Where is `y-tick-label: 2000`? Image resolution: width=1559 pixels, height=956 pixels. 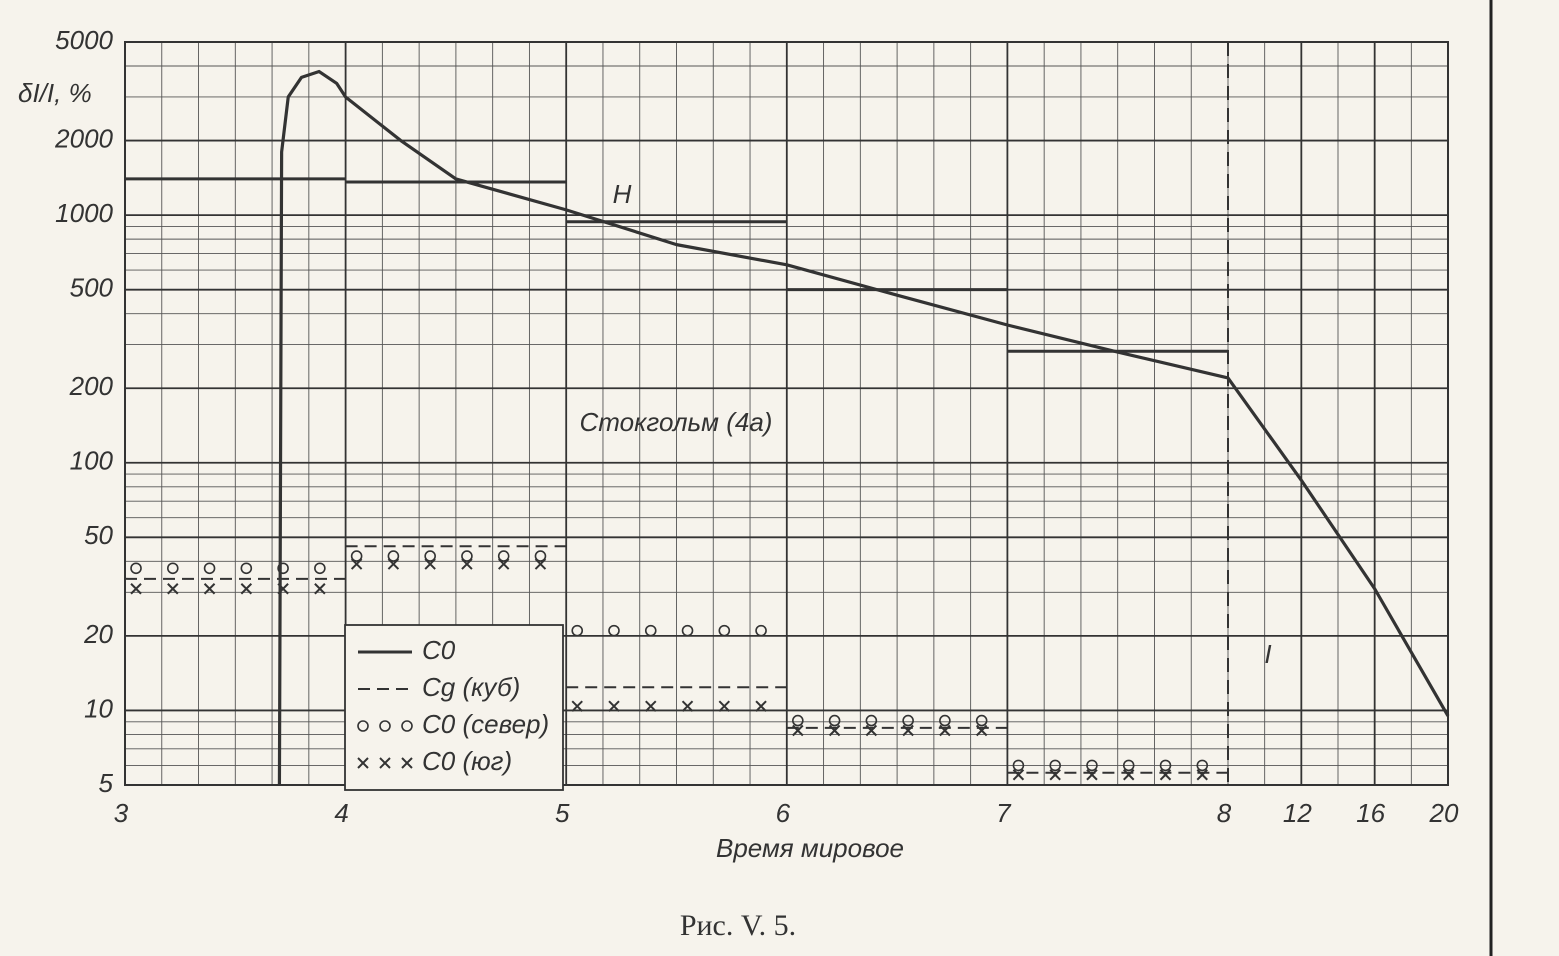 y-tick-label: 2000 is located at coordinates (83, 138).